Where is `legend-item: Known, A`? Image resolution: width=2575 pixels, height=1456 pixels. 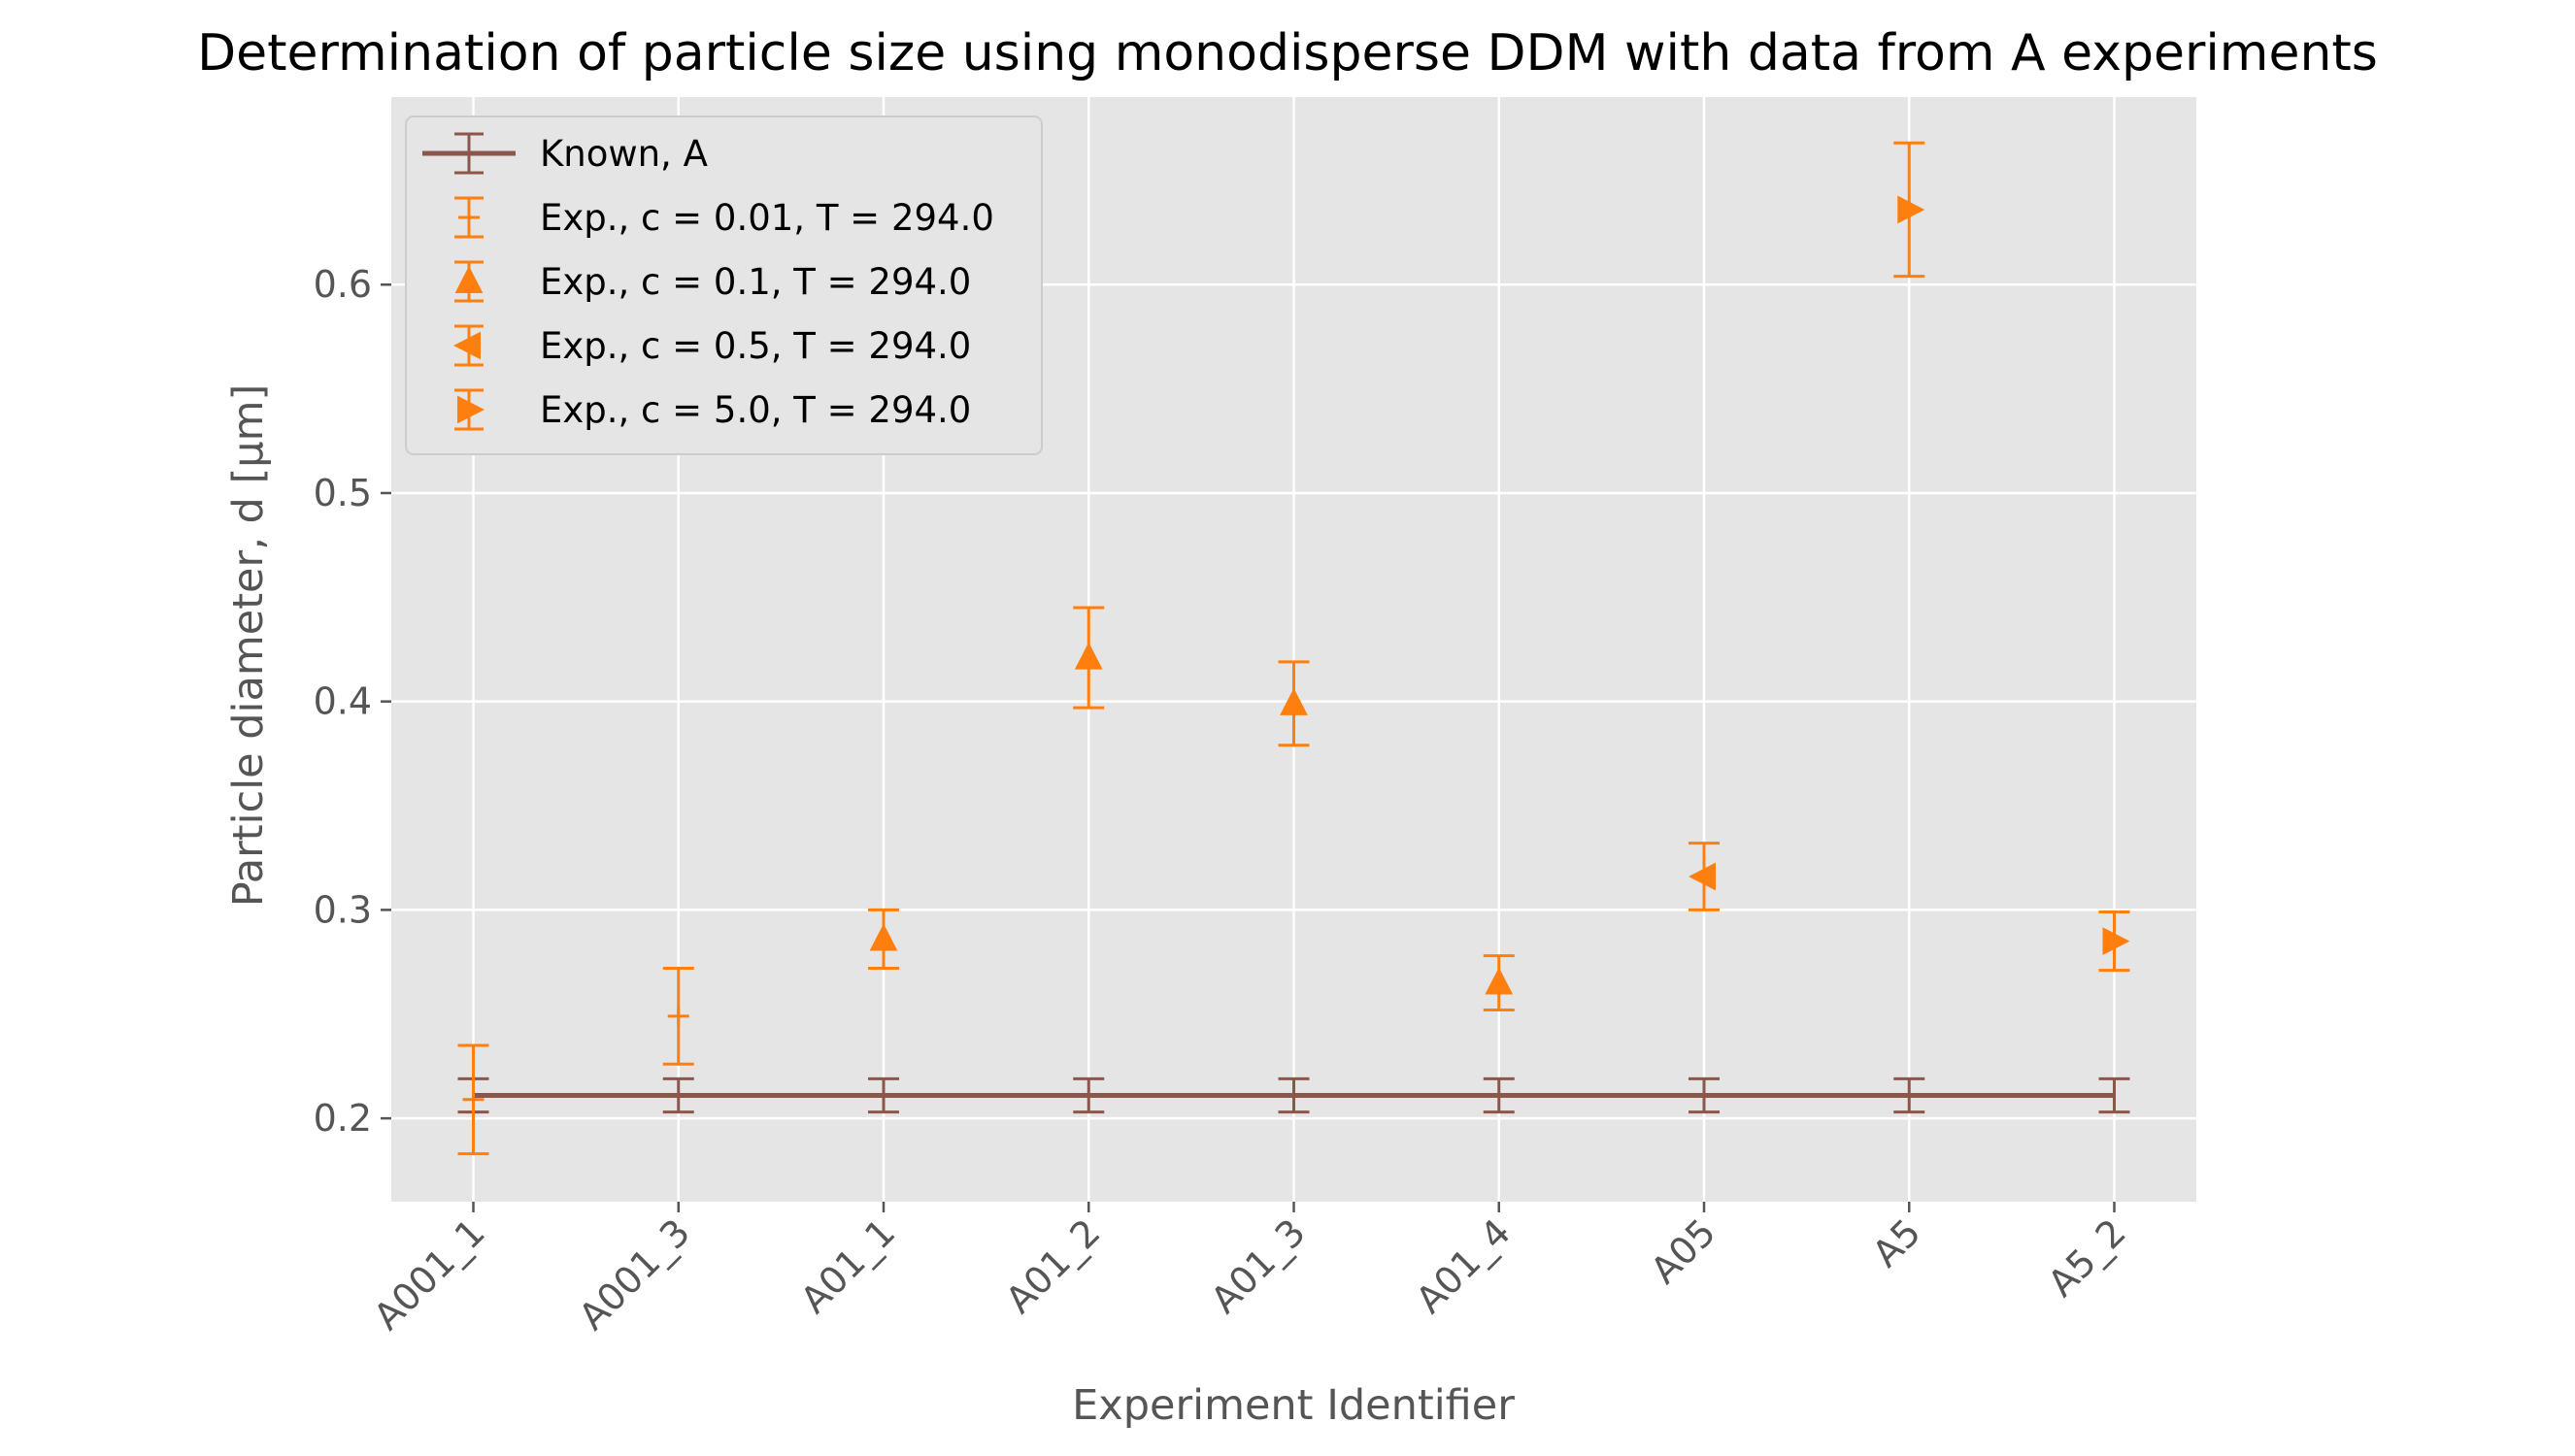 legend-item: Known, A is located at coordinates (565, 153).